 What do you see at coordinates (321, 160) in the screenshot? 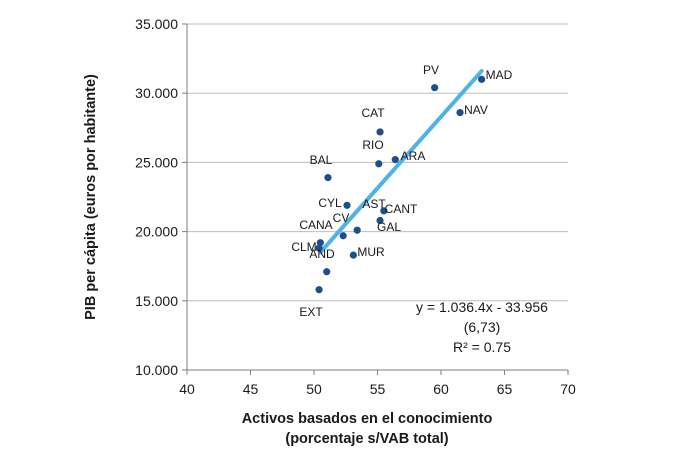
I see `point-label-bal: BAL` at bounding box center [321, 160].